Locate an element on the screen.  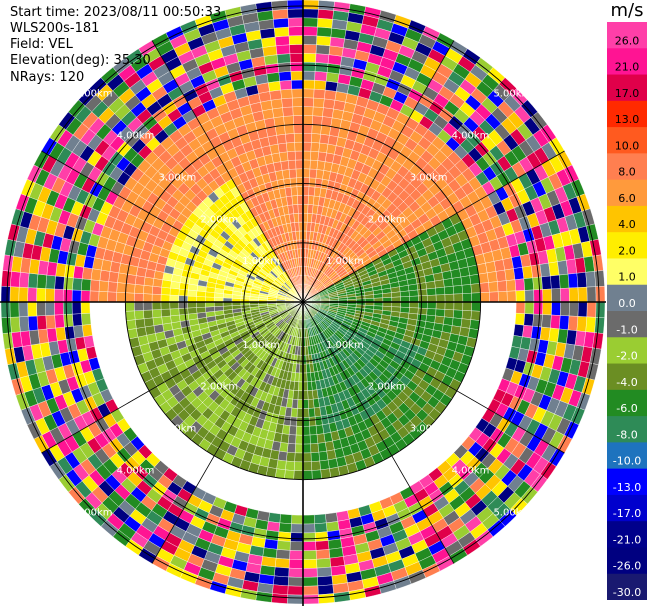
colorbar-label: -17.0 is located at coordinates (627, 513).